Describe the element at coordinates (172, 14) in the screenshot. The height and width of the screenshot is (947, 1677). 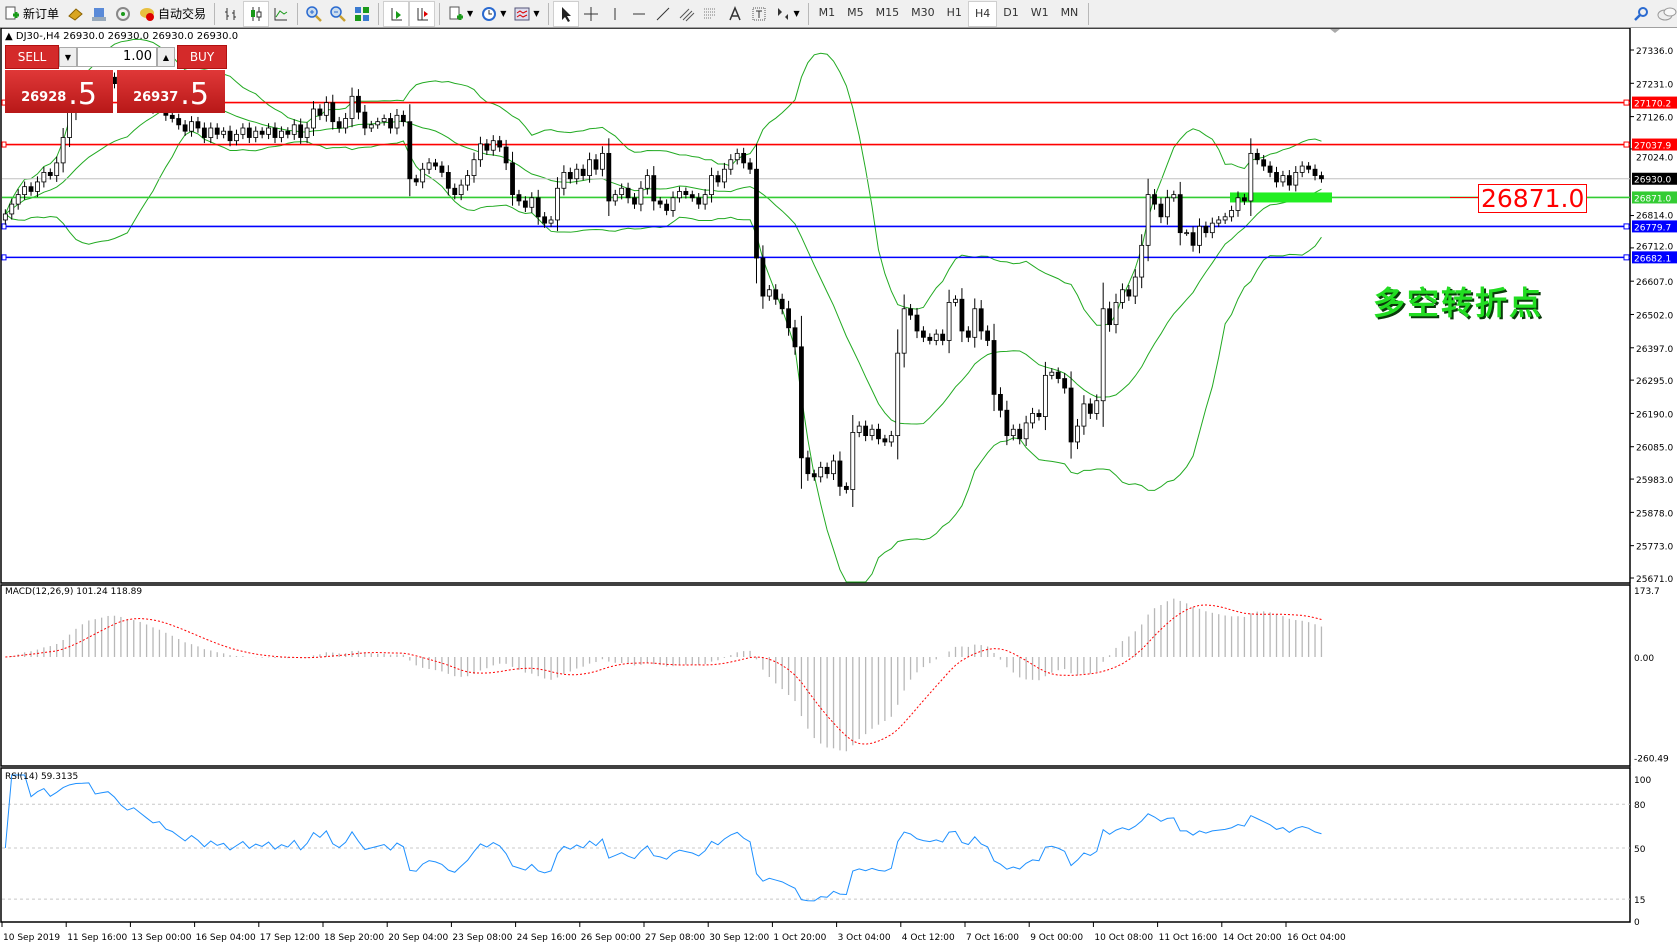
I see `auto-trading-button: 自动交易` at that location.